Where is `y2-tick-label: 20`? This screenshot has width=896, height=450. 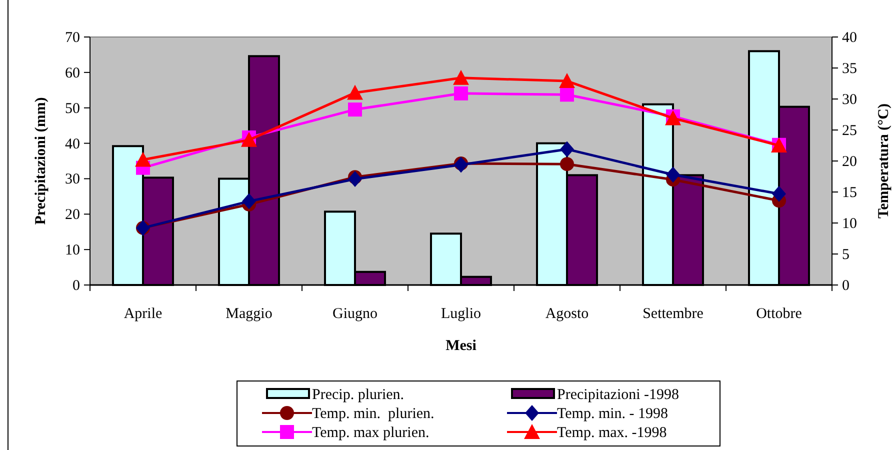 y2-tick-label: 20 is located at coordinates (849, 162).